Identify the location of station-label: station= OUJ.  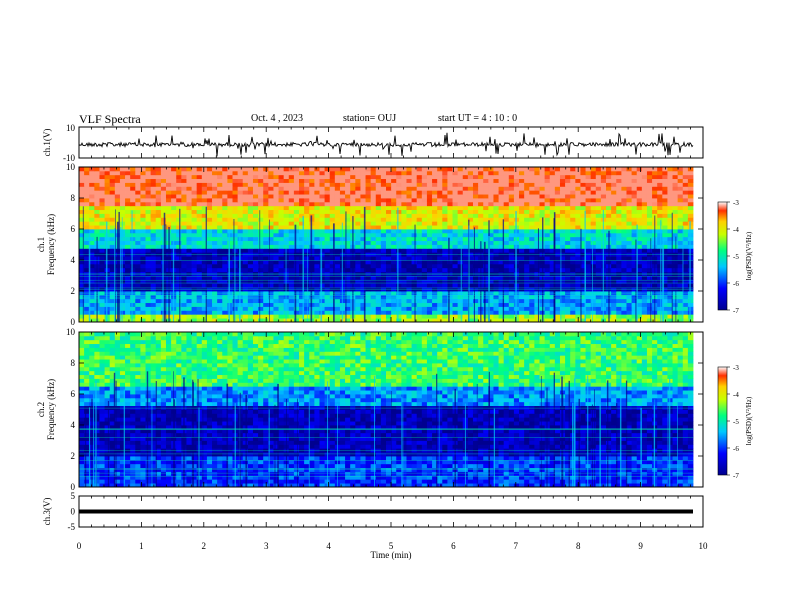
(370, 118).